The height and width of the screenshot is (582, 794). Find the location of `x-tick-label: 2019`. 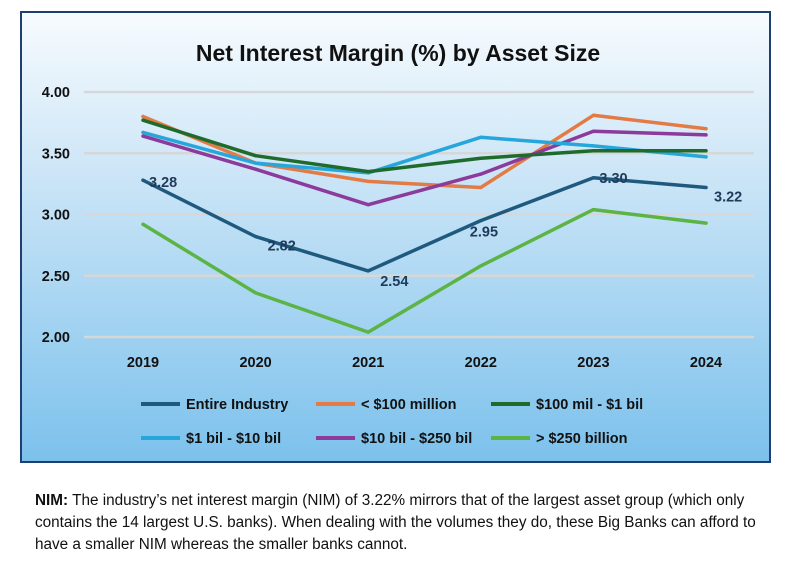

x-tick-label: 2019 is located at coordinates (143, 363).